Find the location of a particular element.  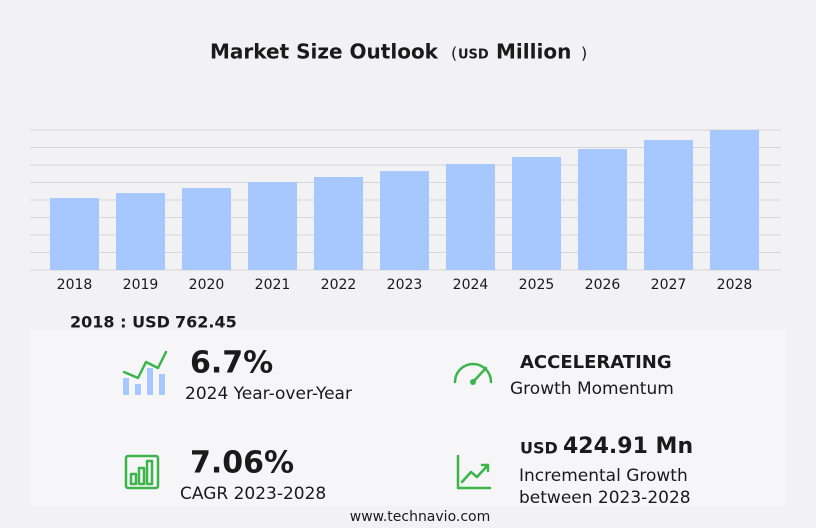

base-year-label: 2018 : USD is located at coordinates (120, 322).